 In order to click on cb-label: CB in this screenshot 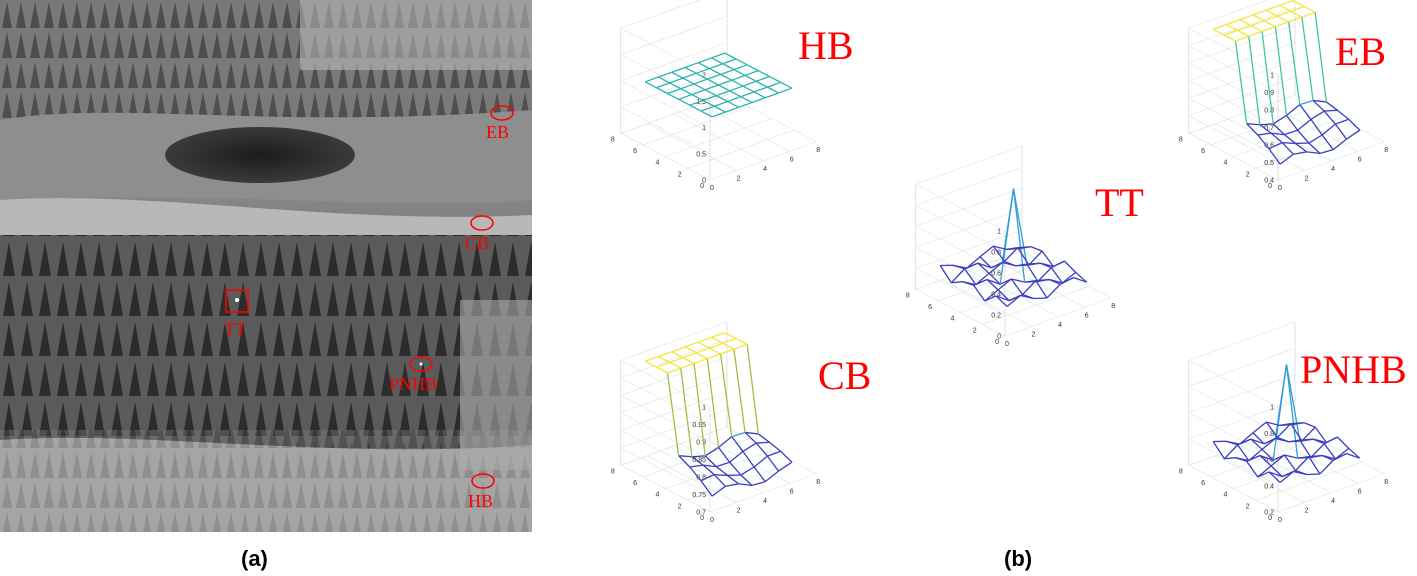, I will do `click(477, 243)`.